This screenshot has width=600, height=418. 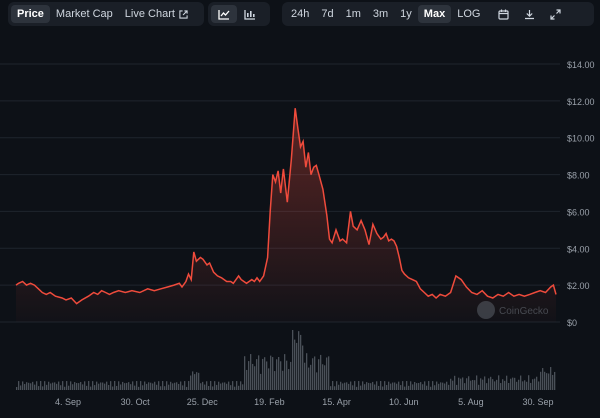 What do you see at coordinates (529, 14) in the screenshot?
I see `download-button` at bounding box center [529, 14].